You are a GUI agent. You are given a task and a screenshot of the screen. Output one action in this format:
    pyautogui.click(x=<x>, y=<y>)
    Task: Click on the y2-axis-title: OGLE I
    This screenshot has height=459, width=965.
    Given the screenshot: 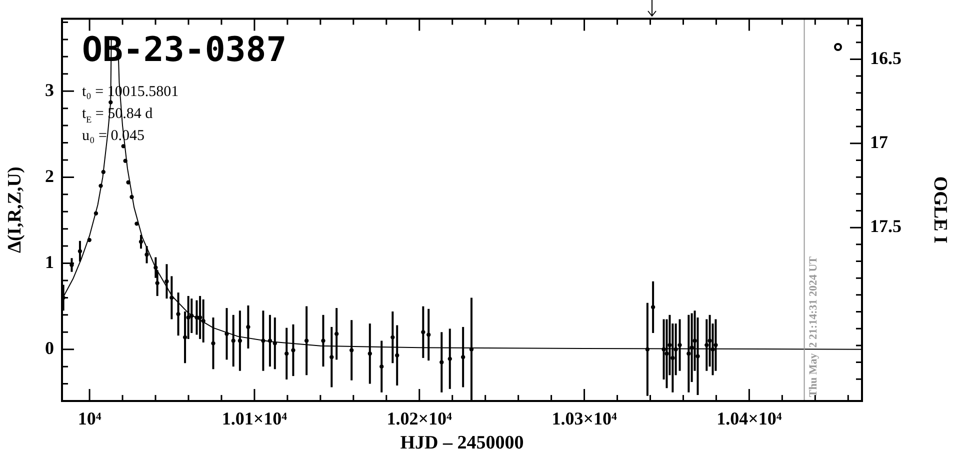 What is the action you would take?
    pyautogui.click(x=940, y=210)
    